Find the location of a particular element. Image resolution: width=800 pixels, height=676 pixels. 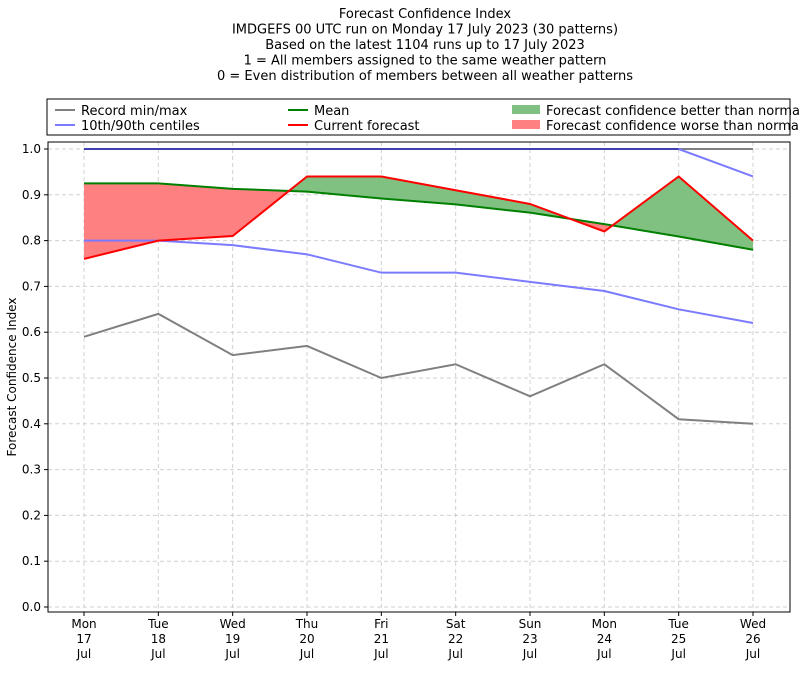

y-tick-label: 1.0 is located at coordinates (31, 149).